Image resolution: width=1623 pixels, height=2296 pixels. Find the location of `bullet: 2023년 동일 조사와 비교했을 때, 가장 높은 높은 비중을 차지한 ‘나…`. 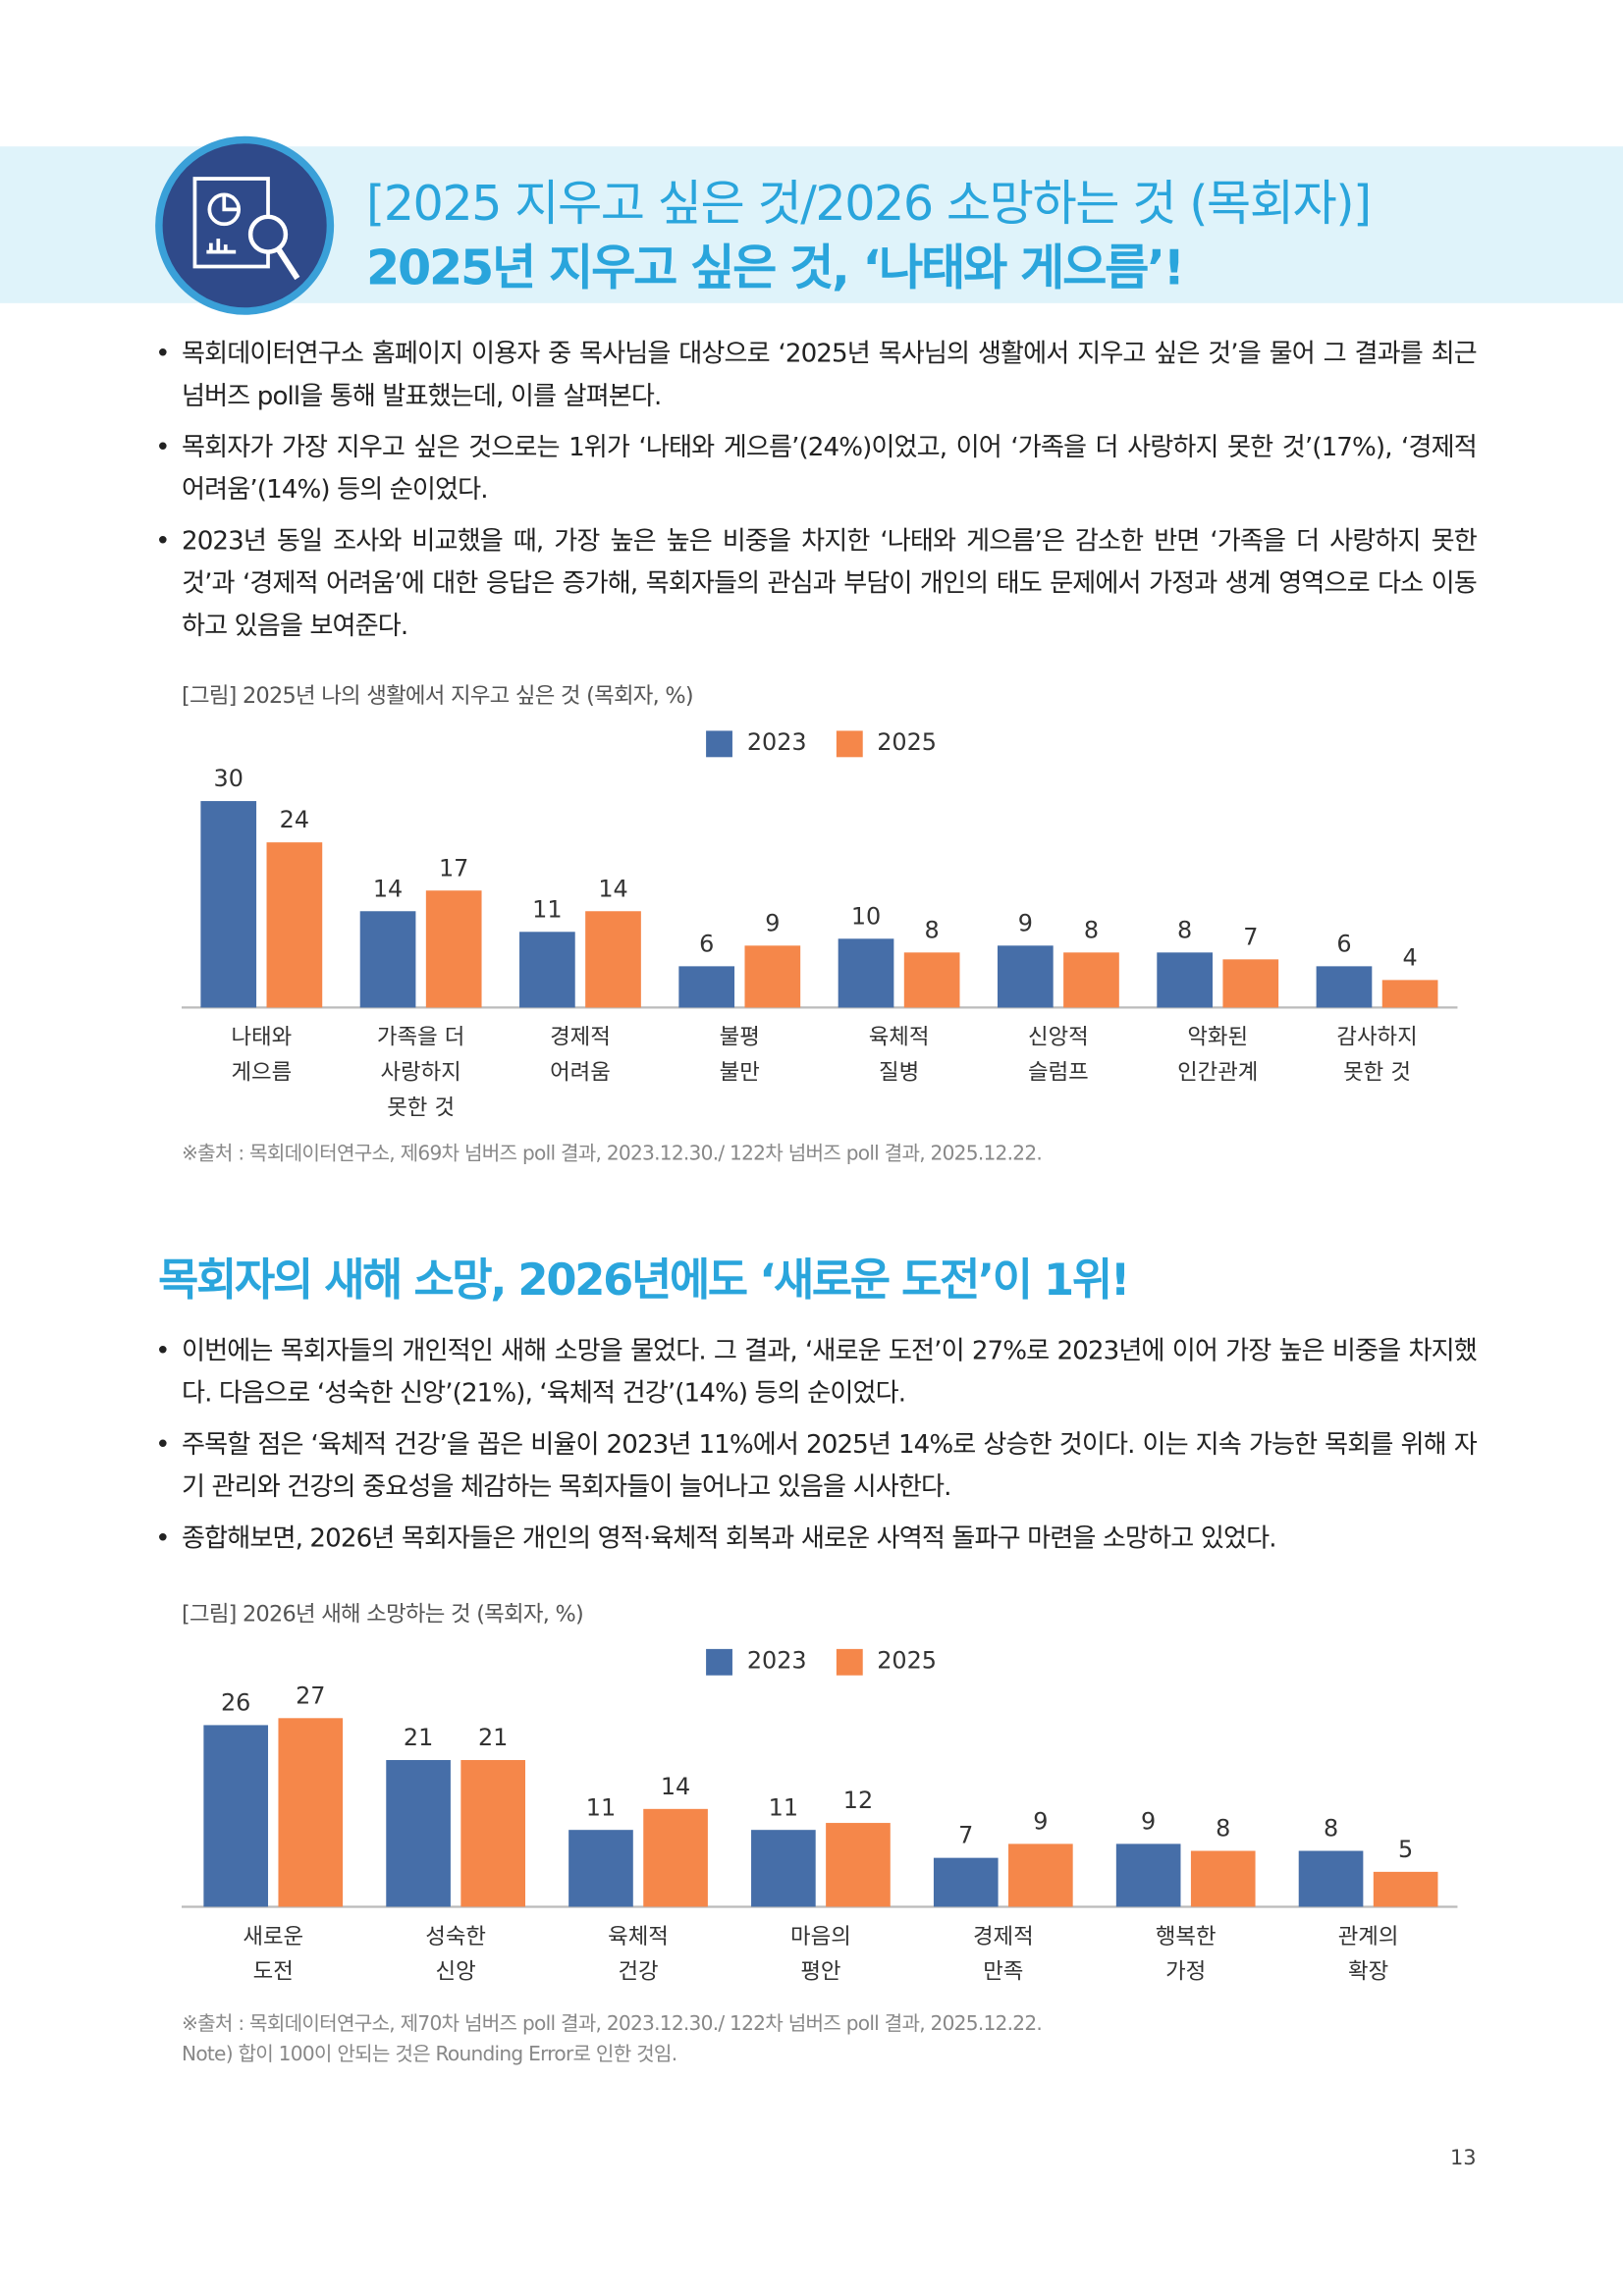

bullet: 2023년 동일 조사와 비교했을 때, 가장 높은 높은 비중을 차지한 ‘나… is located at coordinates (815, 585).